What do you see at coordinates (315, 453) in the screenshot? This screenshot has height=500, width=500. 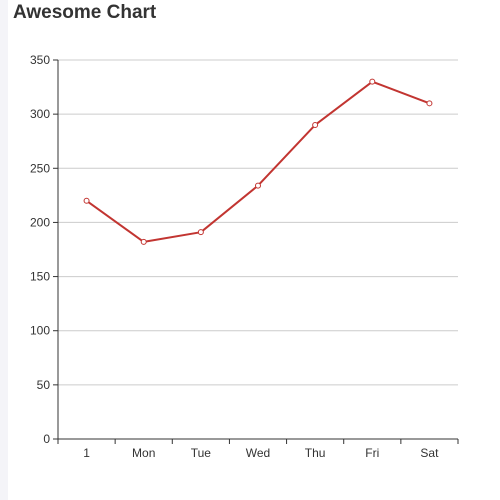 I see `x-tick-label: Thu` at bounding box center [315, 453].